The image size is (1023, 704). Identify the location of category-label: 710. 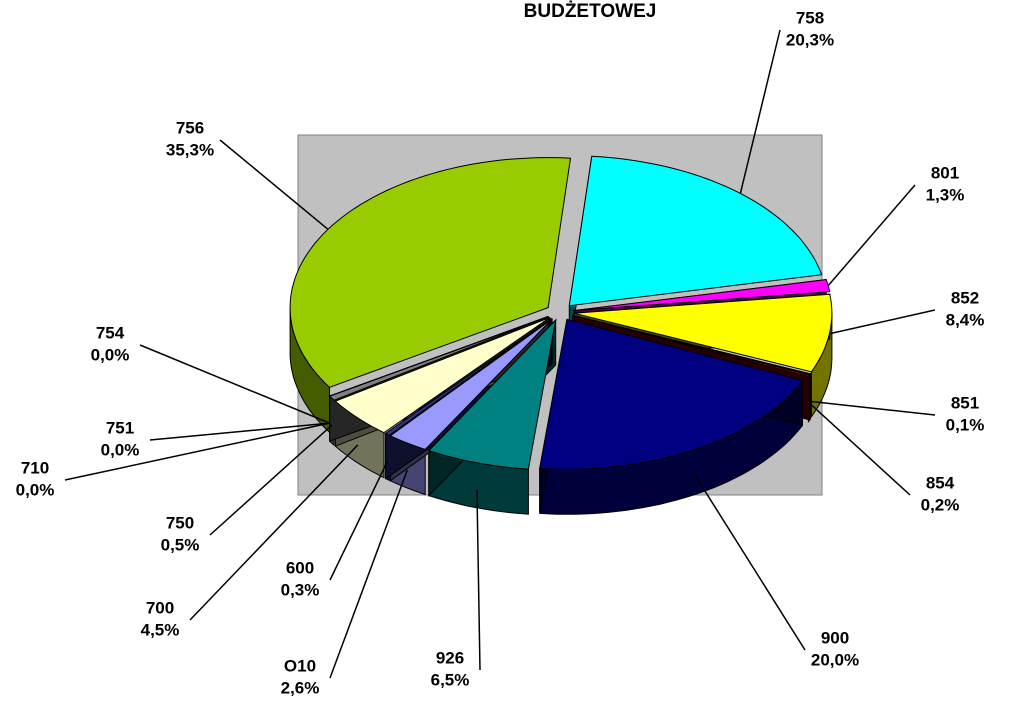
(35, 467).